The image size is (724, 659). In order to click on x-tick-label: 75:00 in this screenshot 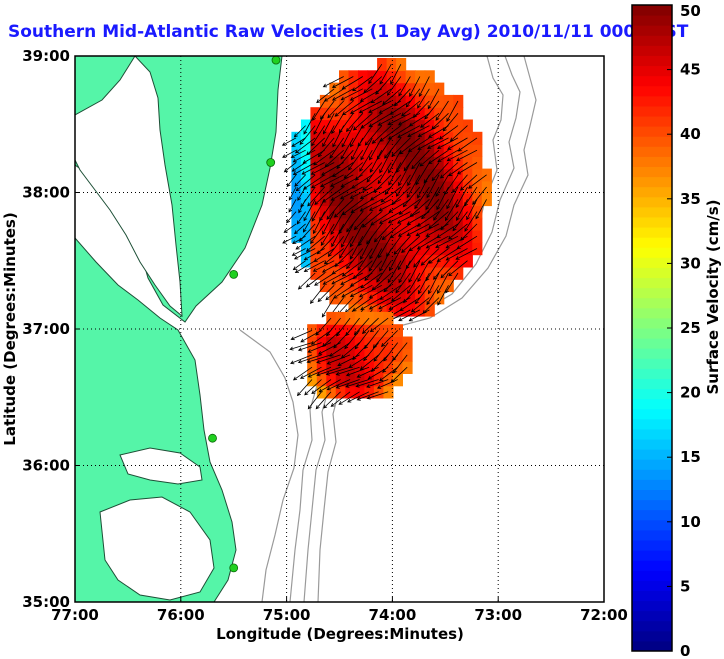, I will do `click(287, 615)`.